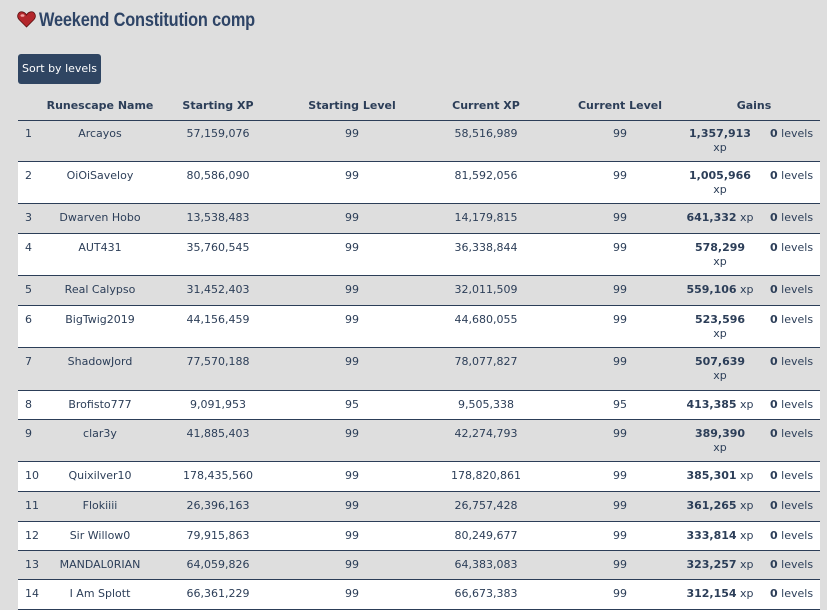  Describe the element at coordinates (486, 133) in the screenshot. I see `cell: 58,516,989` at that location.